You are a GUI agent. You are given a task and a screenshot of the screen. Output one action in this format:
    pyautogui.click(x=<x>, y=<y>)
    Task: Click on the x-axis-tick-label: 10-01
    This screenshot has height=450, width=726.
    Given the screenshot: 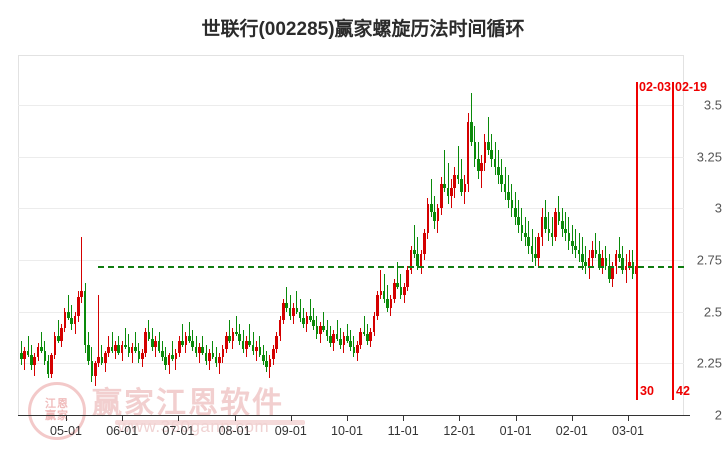 What is the action you would take?
    pyautogui.click(x=347, y=431)
    